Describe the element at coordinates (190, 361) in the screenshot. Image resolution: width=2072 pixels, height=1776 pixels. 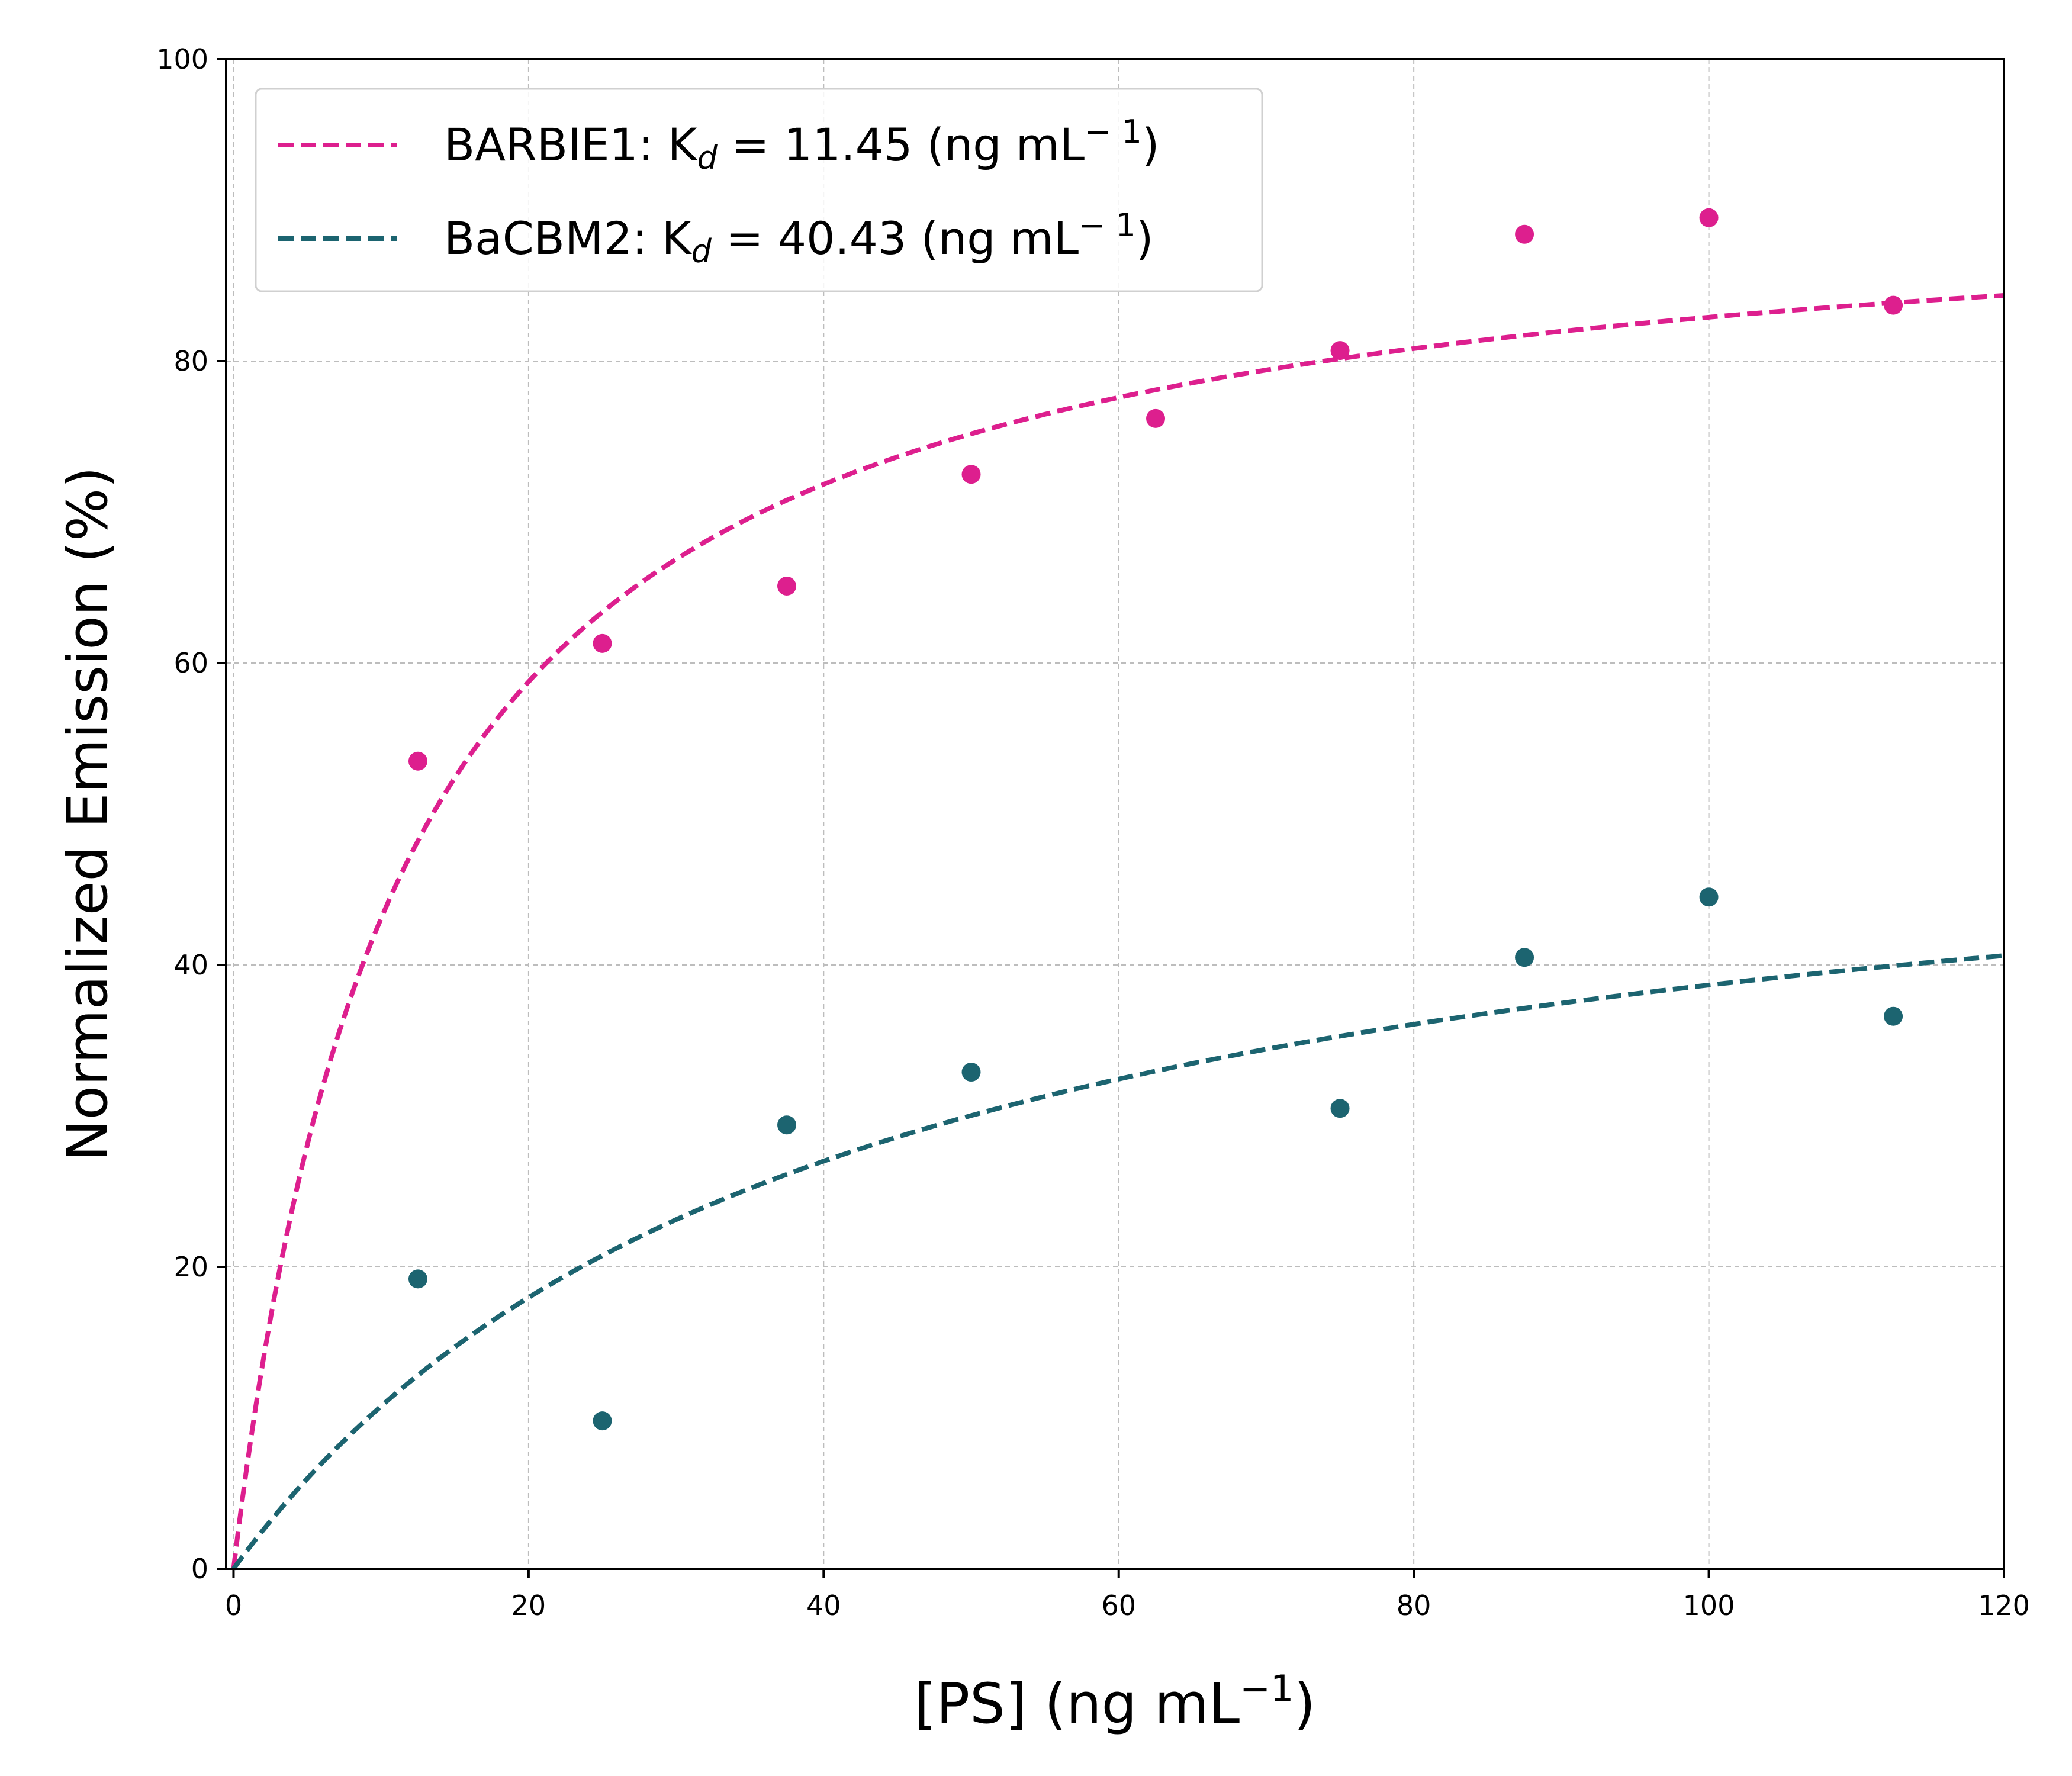
I see `y-tick-label: 80` at that location.